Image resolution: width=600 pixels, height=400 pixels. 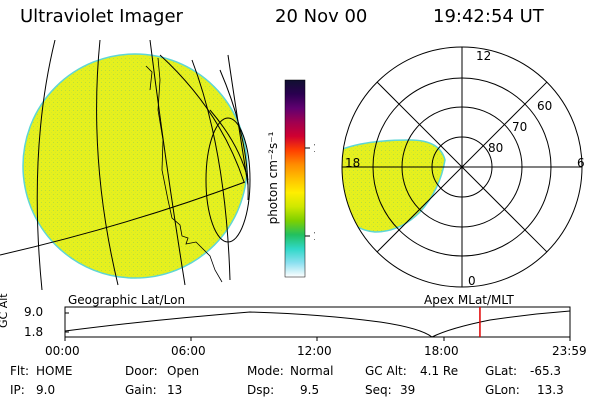 I want to click on gain-label: Gain:, so click(x=141, y=390).